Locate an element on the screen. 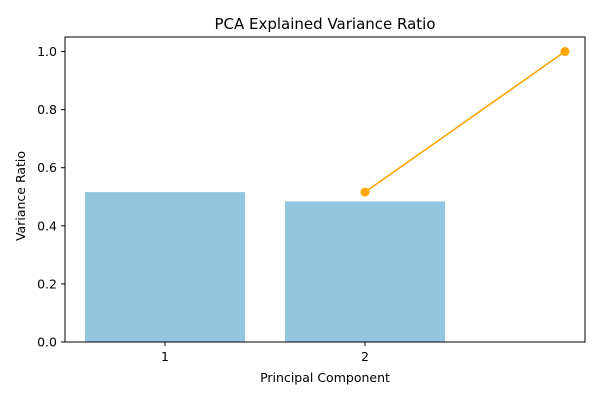 The height and width of the screenshot is (400, 600). y-axis: 0.0 0.2 0.4 0.6 0.8 1.0 is located at coordinates (51, 197).